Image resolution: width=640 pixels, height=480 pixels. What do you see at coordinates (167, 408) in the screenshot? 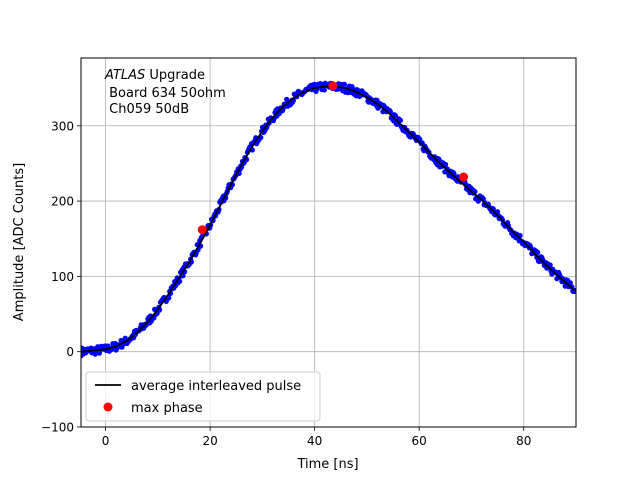
I see `legend-label-max-phase: max phase` at bounding box center [167, 408].